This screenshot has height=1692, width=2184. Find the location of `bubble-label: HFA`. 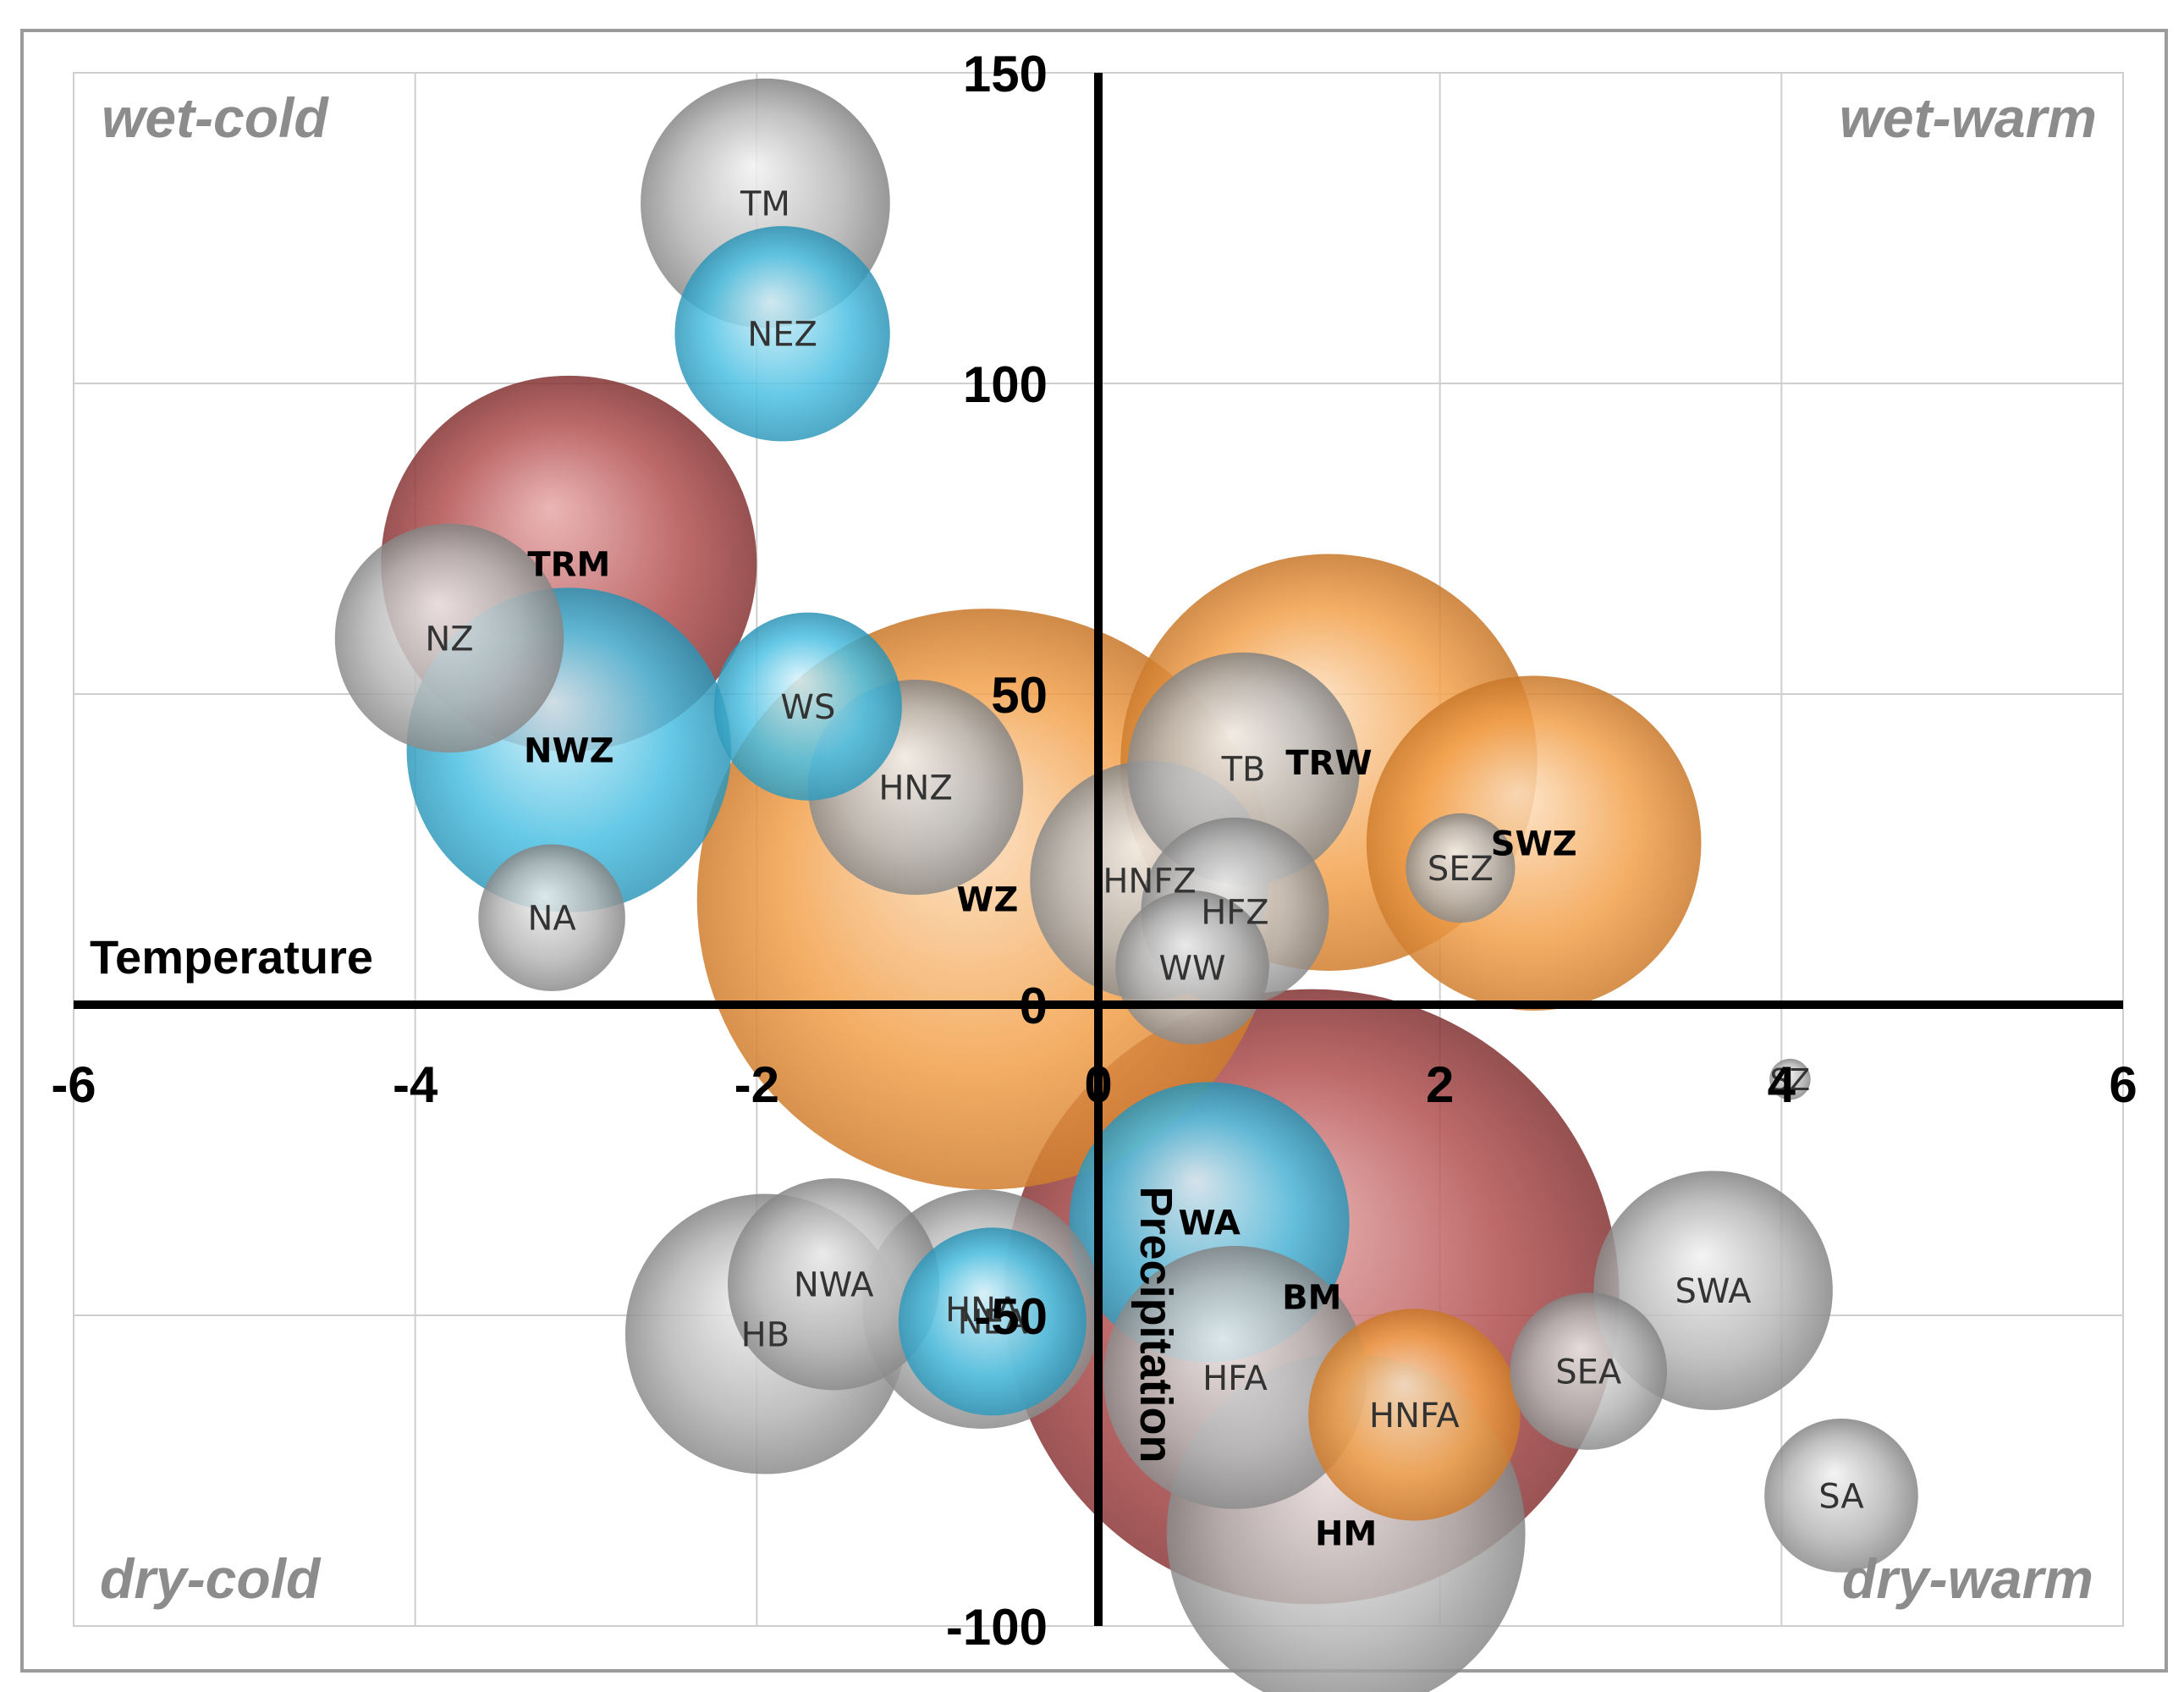

bubble-label: HFA is located at coordinates (1235, 1378).